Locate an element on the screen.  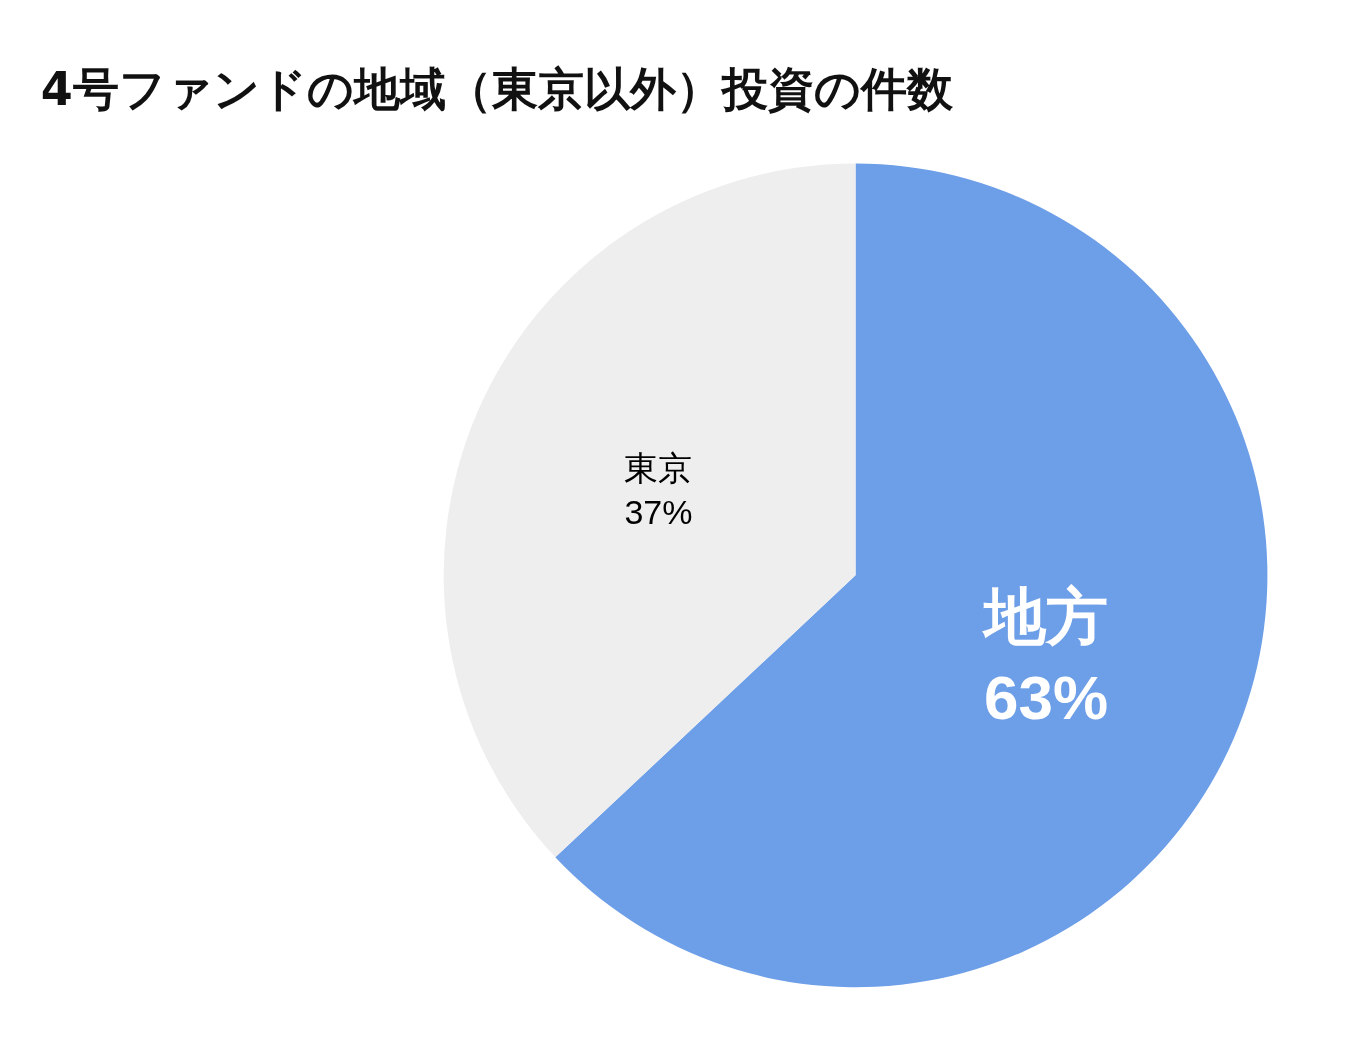
data-label: 63% is located at coordinates (1046, 697).